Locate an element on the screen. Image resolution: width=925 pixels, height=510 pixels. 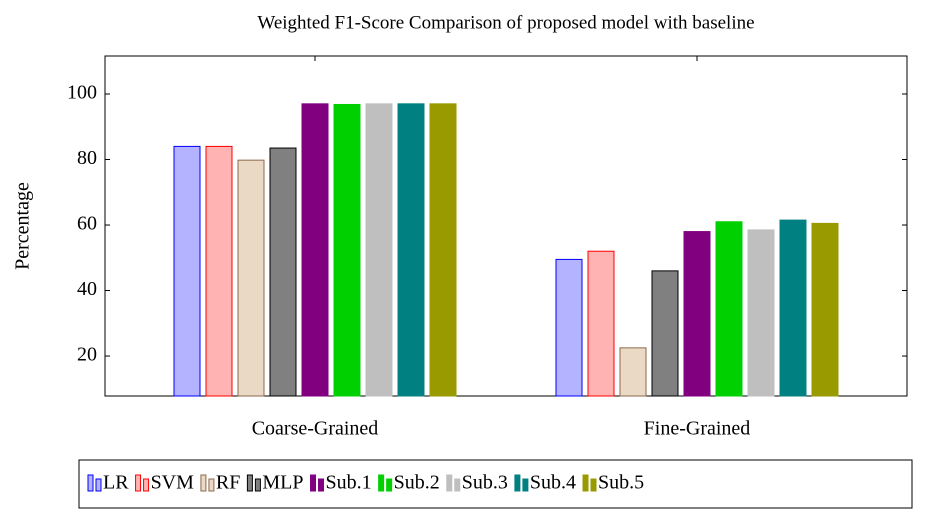
y-axis-label: Percentage is located at coordinates (23, 226).